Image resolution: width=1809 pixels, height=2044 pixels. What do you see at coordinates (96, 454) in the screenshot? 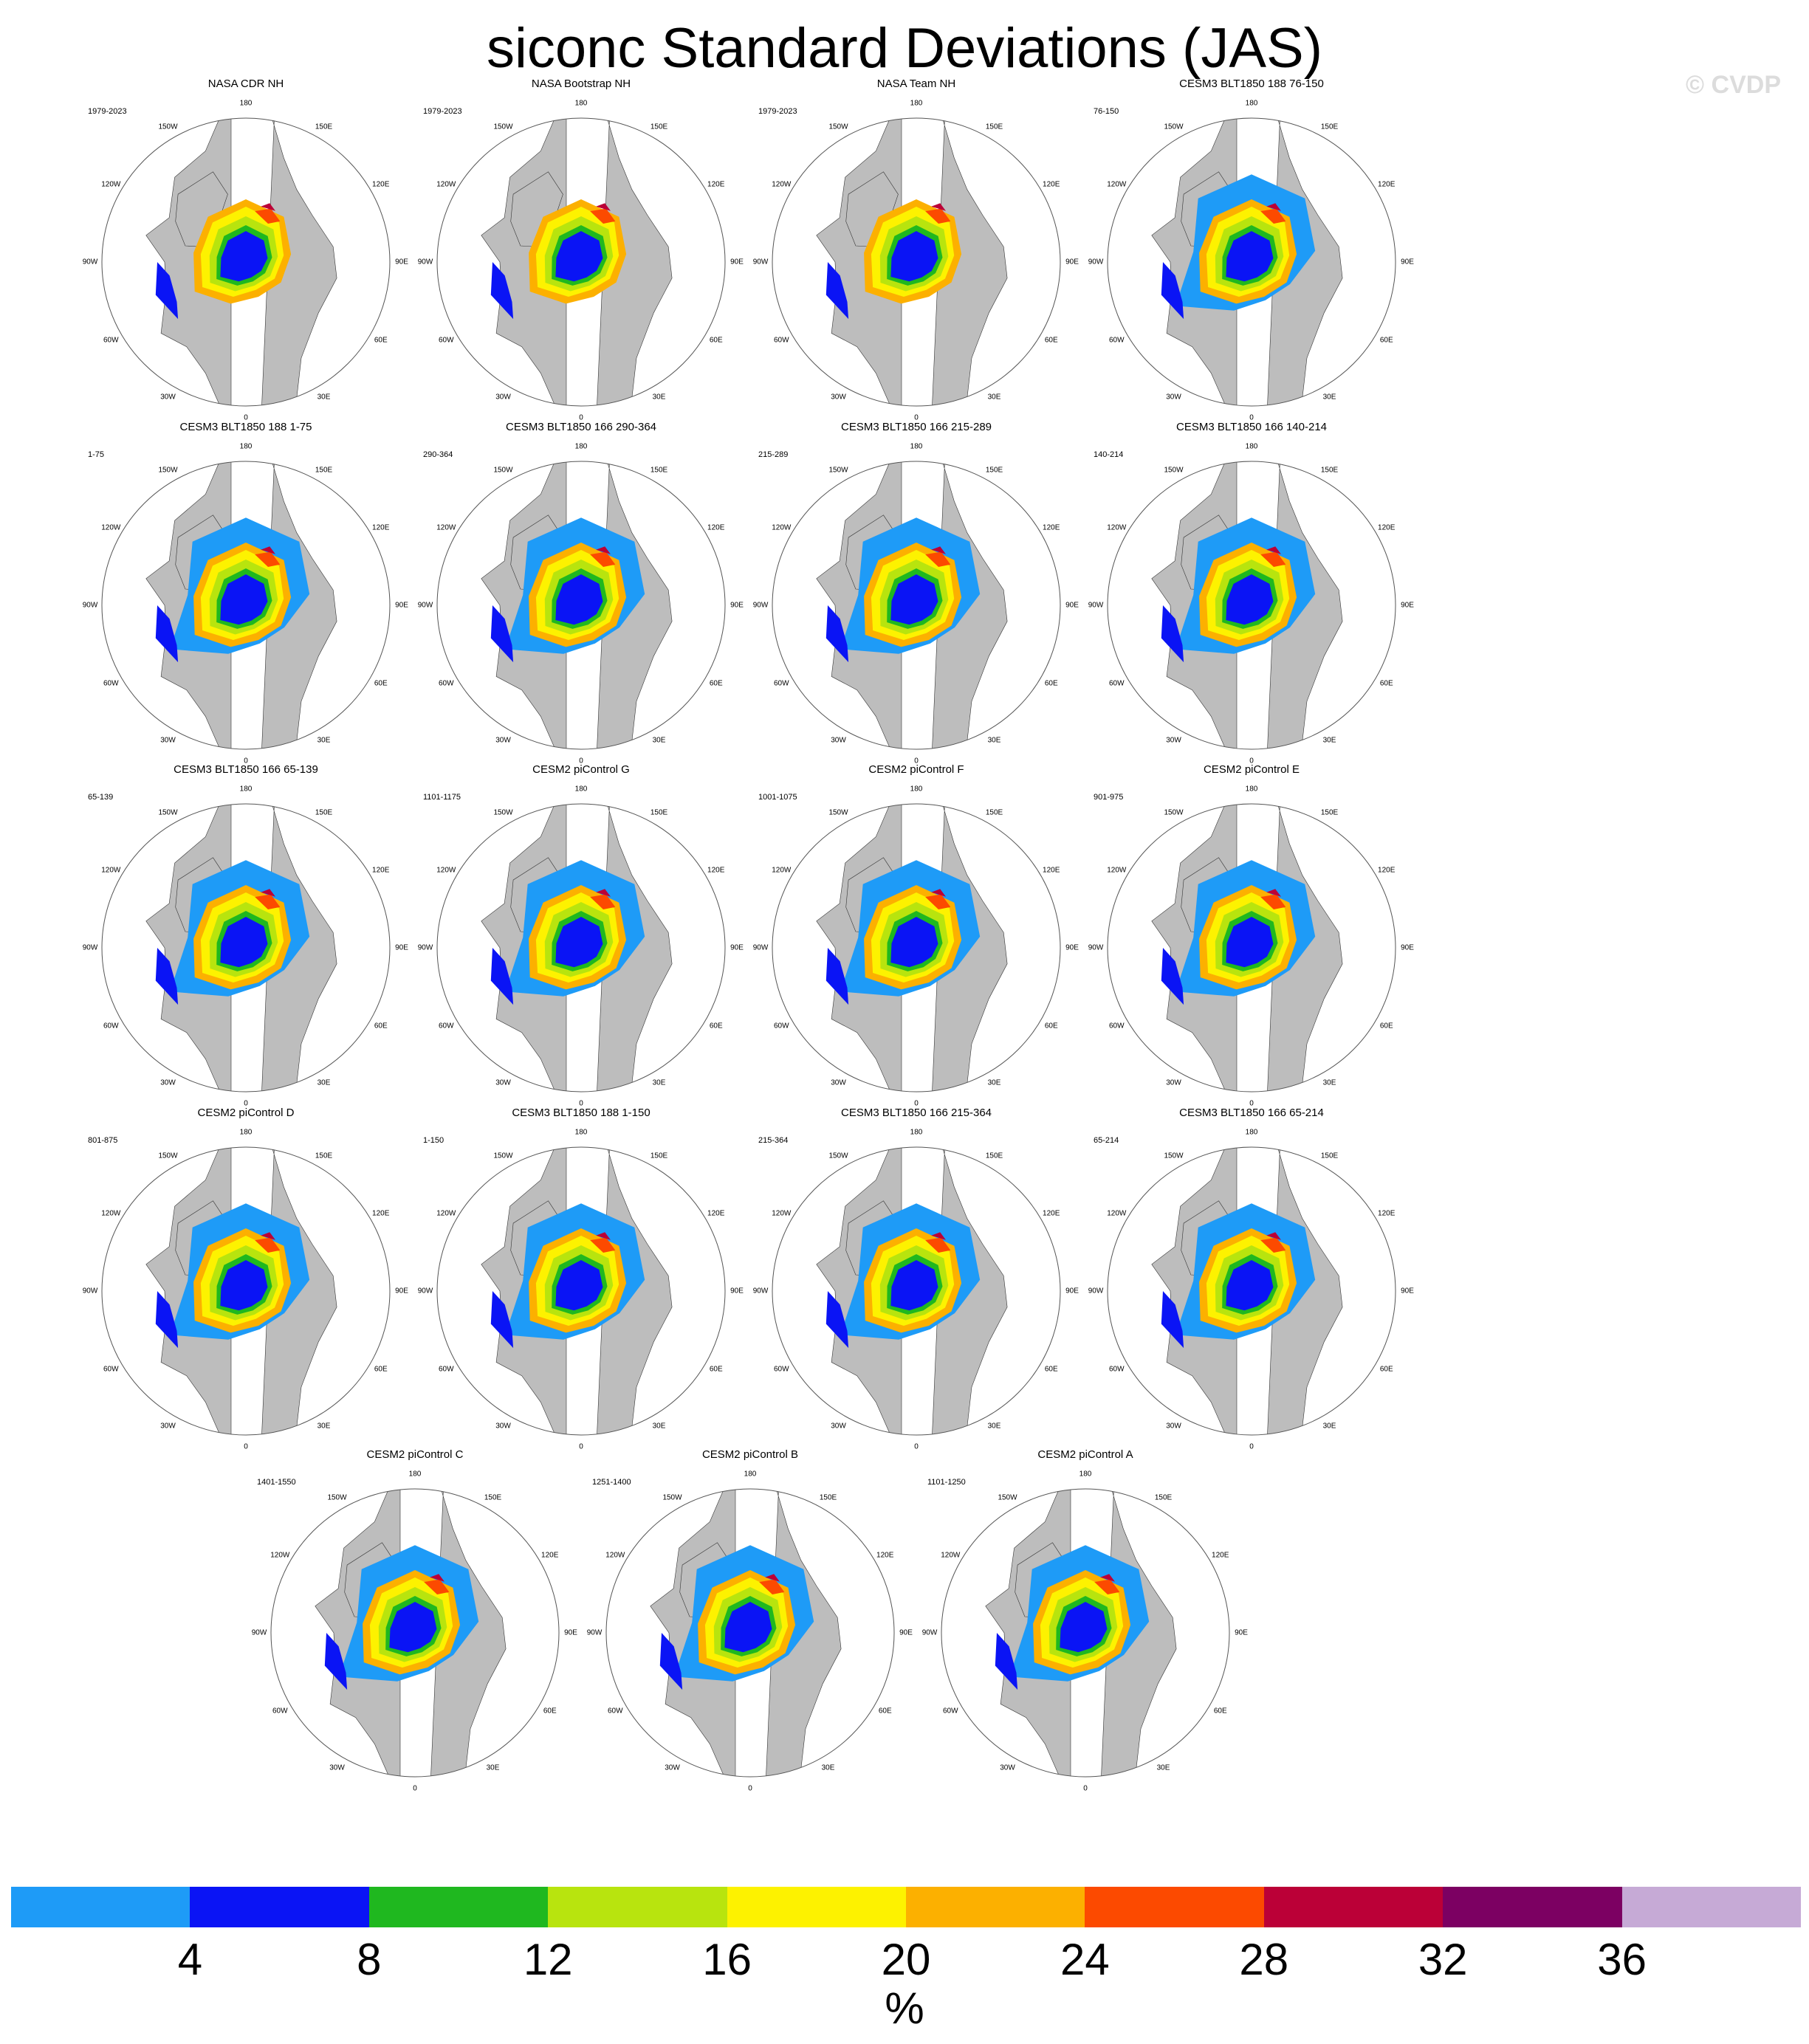
I see `panel-years: 1-75` at bounding box center [96, 454].